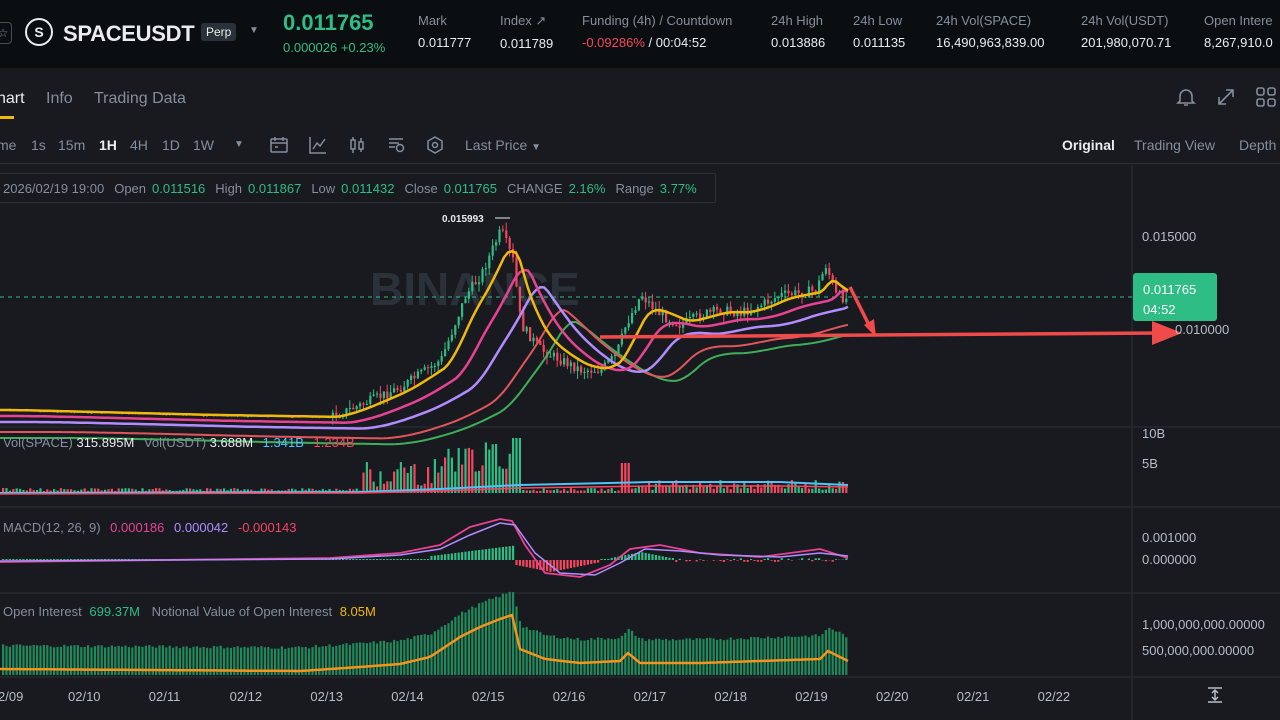 The width and height of the screenshot is (1280, 720). Describe the element at coordinates (1088, 145) in the screenshot. I see `view-original: Original` at that location.